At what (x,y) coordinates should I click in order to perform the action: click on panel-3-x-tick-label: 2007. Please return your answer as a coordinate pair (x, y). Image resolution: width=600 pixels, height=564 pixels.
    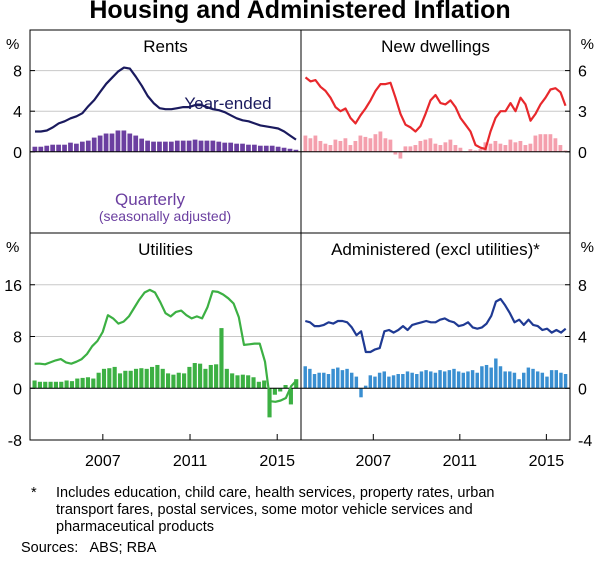
    Looking at the image, I should click on (103, 461).